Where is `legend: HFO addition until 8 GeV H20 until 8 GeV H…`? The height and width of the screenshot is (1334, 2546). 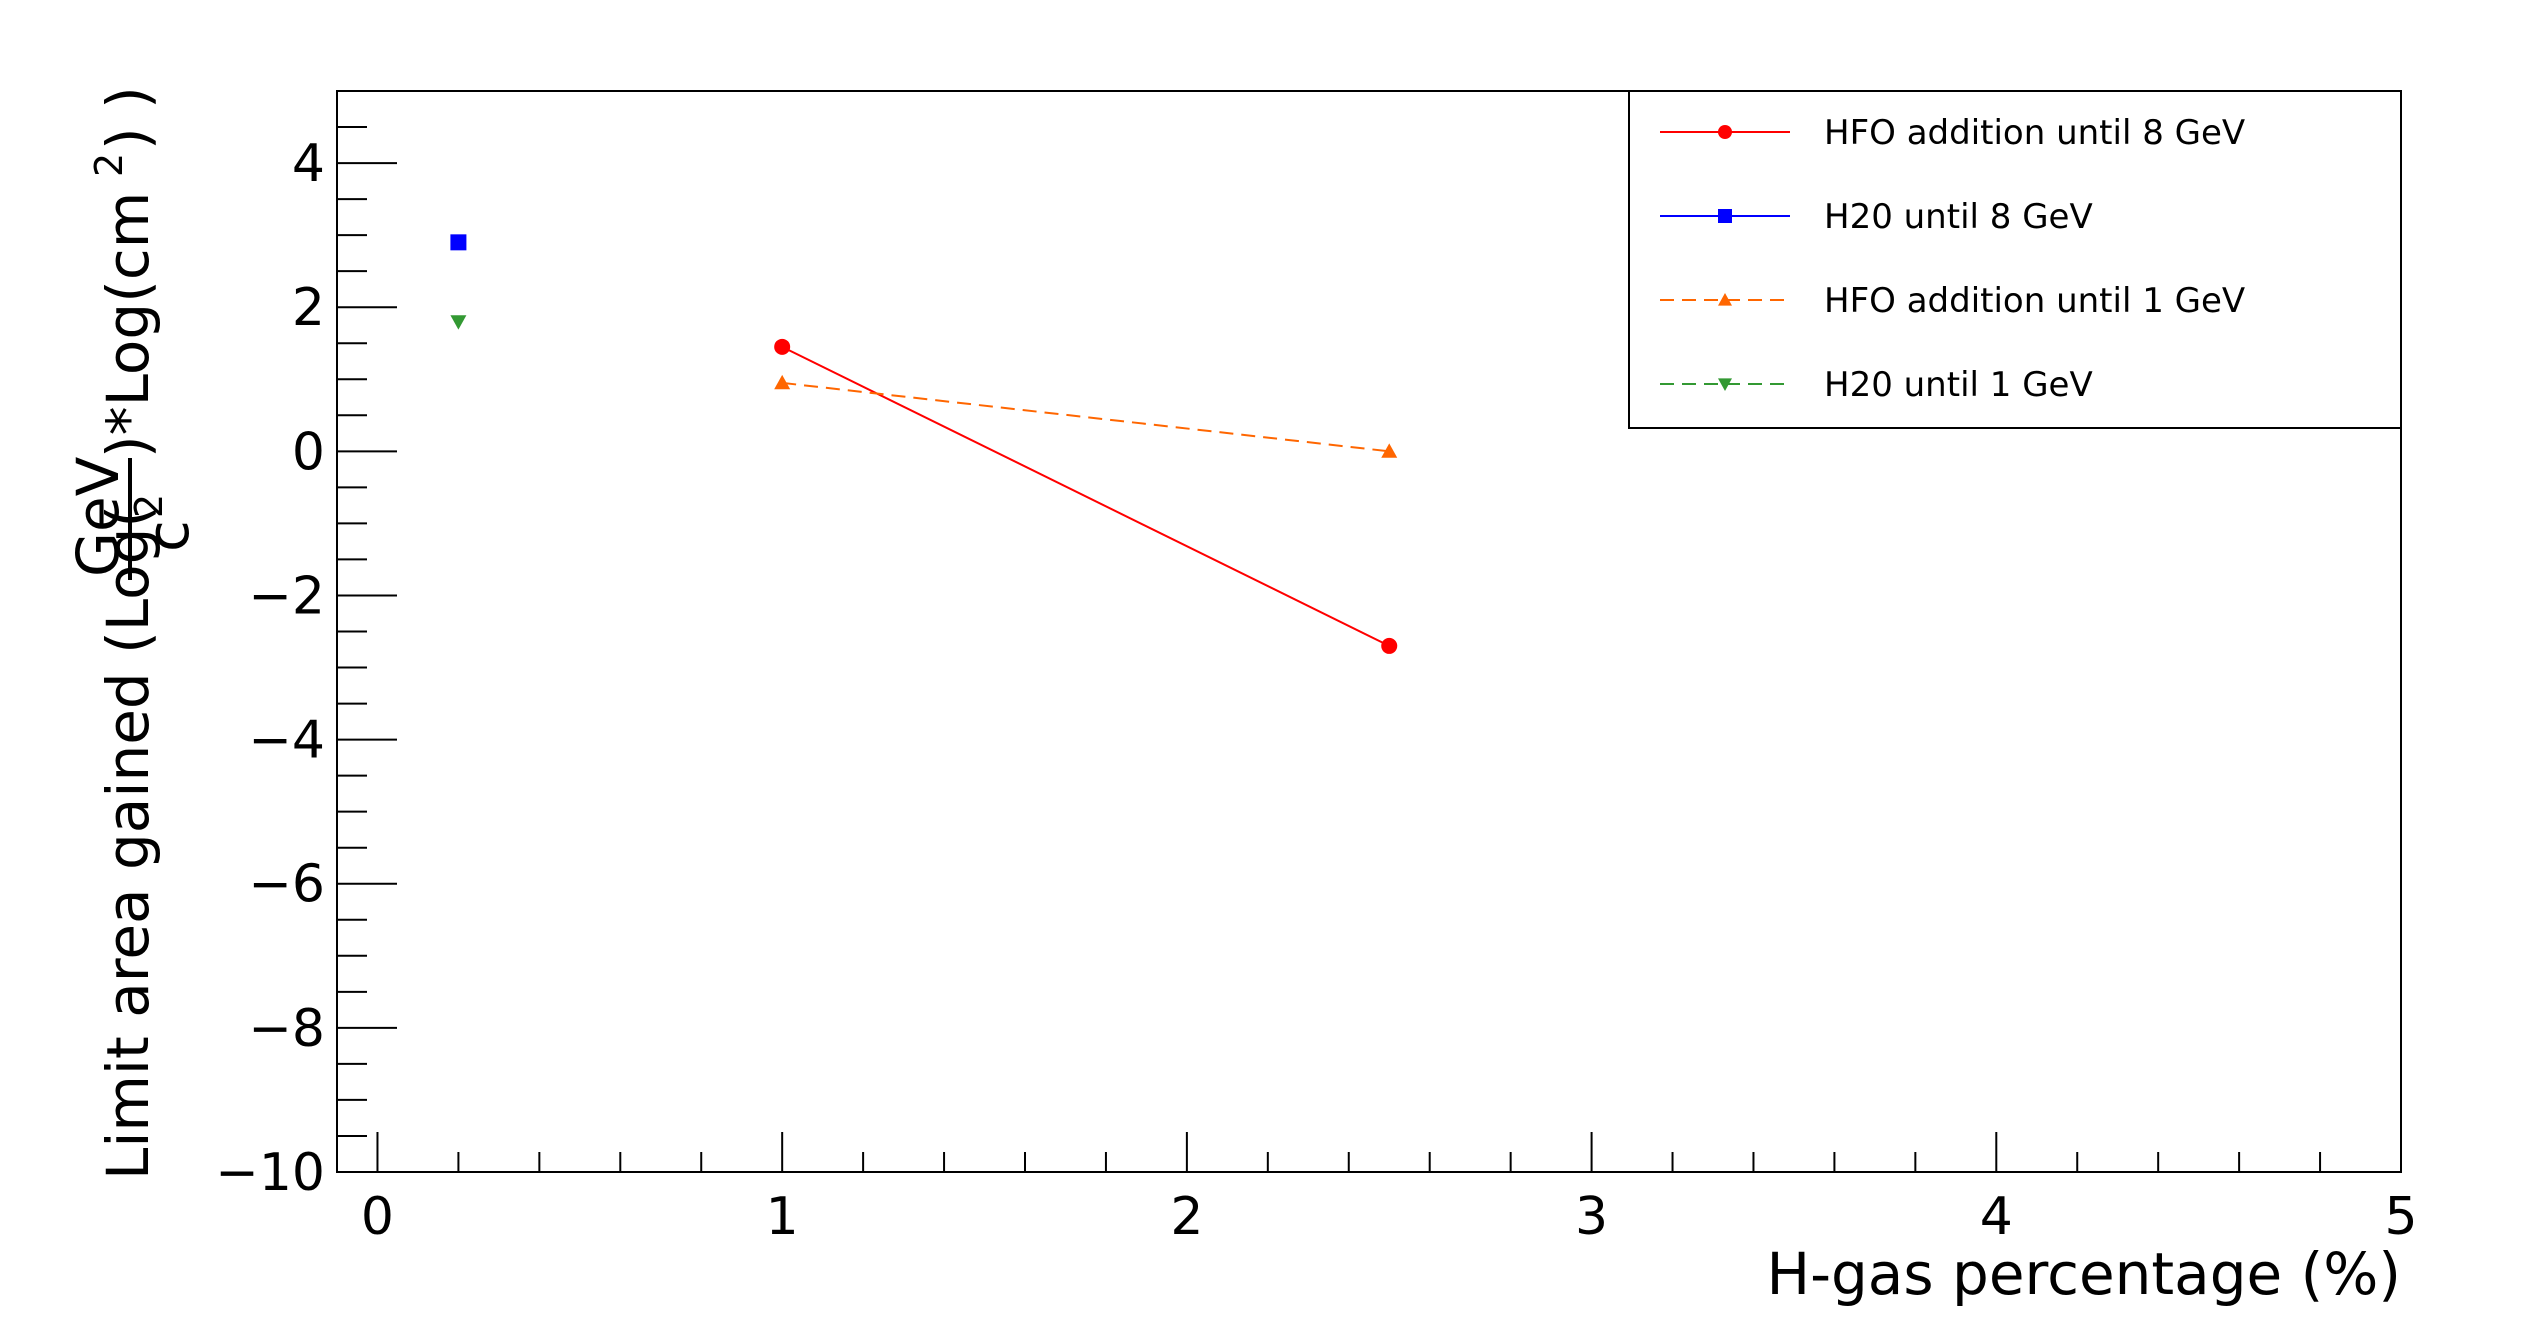 legend: HFO addition until 8 GeV H20 until 8 GeV H… is located at coordinates (2015, 259).